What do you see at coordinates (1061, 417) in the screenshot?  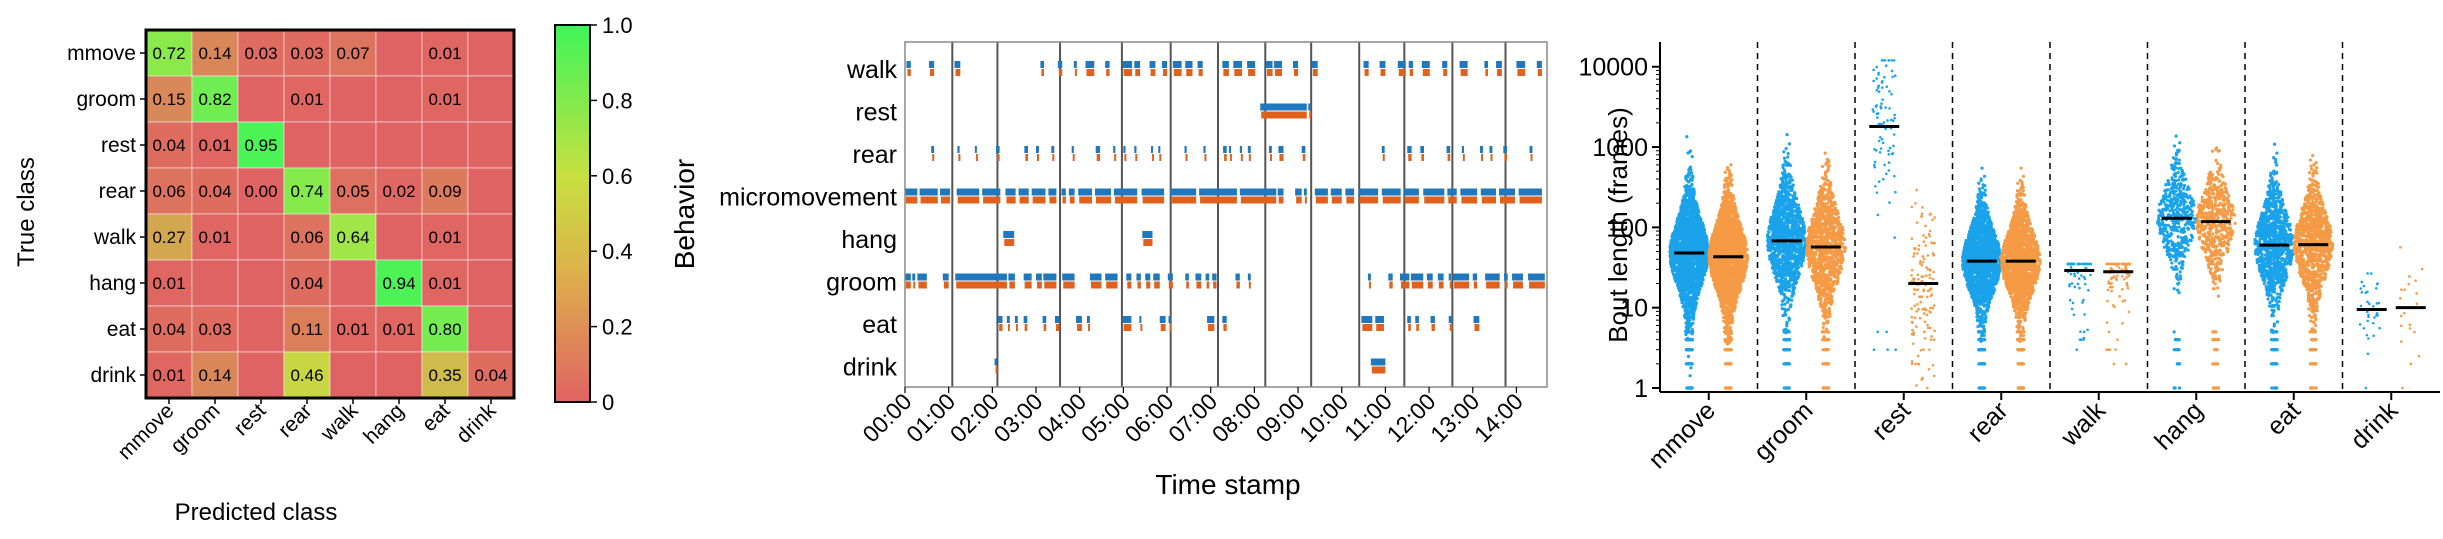 I see `ethogram-x-tick-label: 04:00` at bounding box center [1061, 417].